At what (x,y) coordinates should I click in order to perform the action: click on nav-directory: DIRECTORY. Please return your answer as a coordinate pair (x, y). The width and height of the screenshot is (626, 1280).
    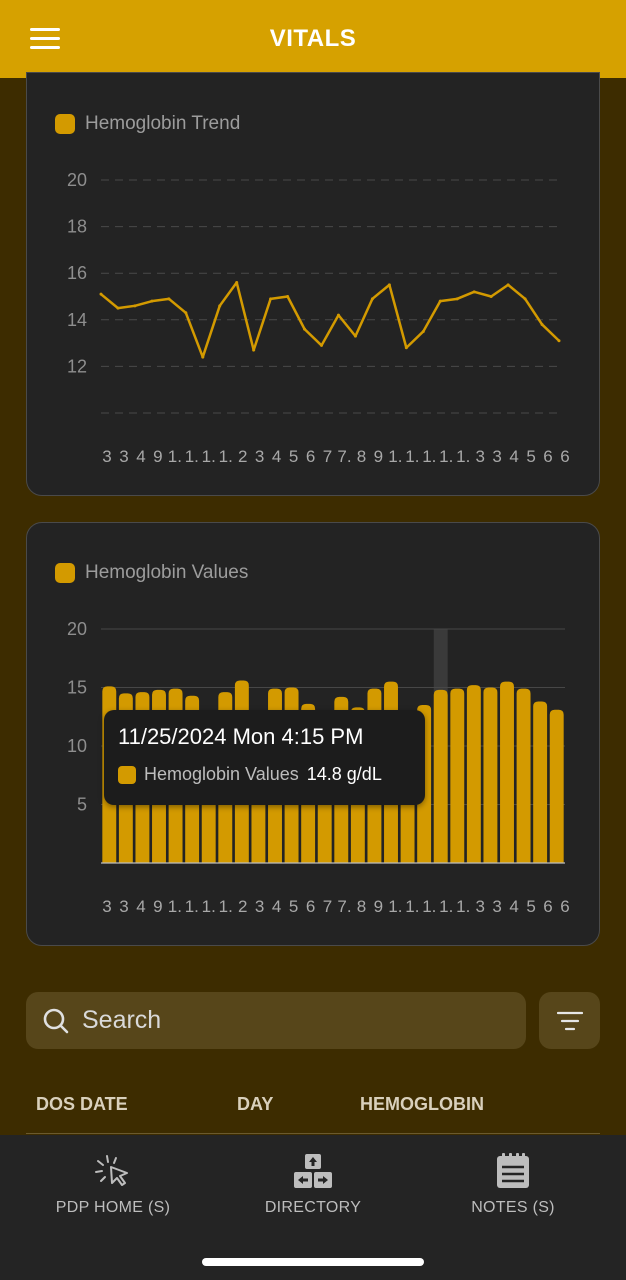
    Looking at the image, I should click on (313, 1185).